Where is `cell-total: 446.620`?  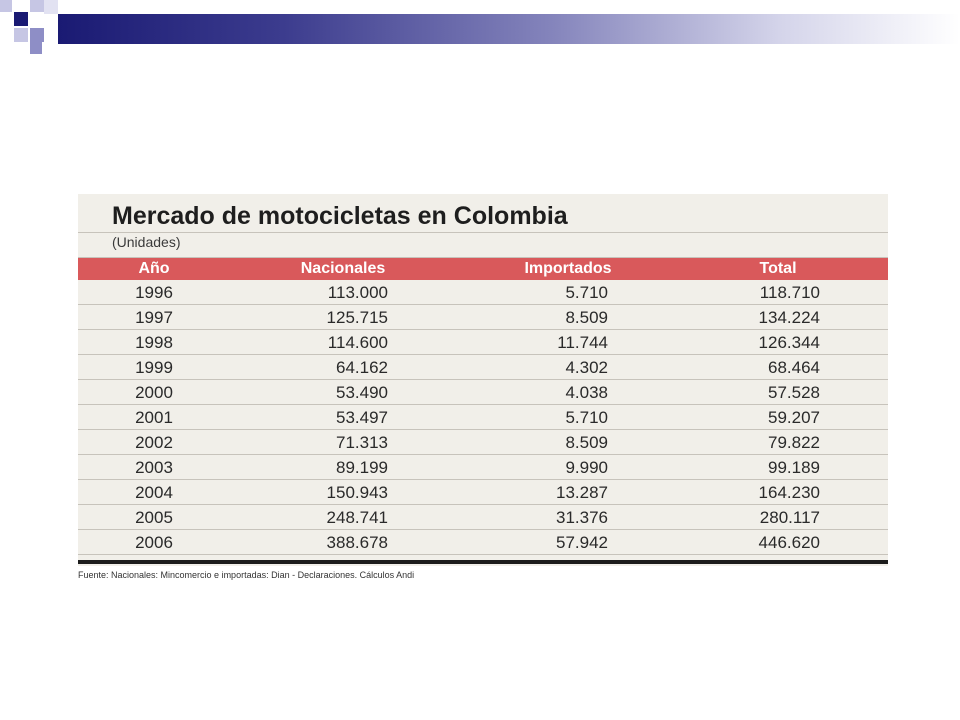
cell-total: 446.620 is located at coordinates (789, 542).